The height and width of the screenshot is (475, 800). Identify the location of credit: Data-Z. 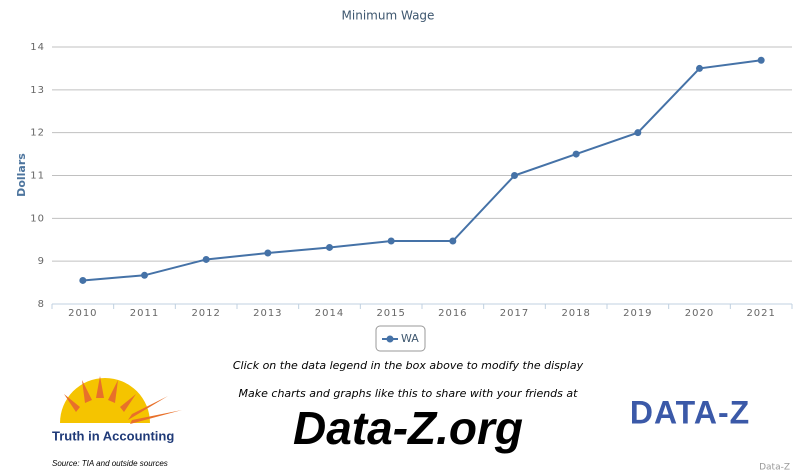
(774, 468).